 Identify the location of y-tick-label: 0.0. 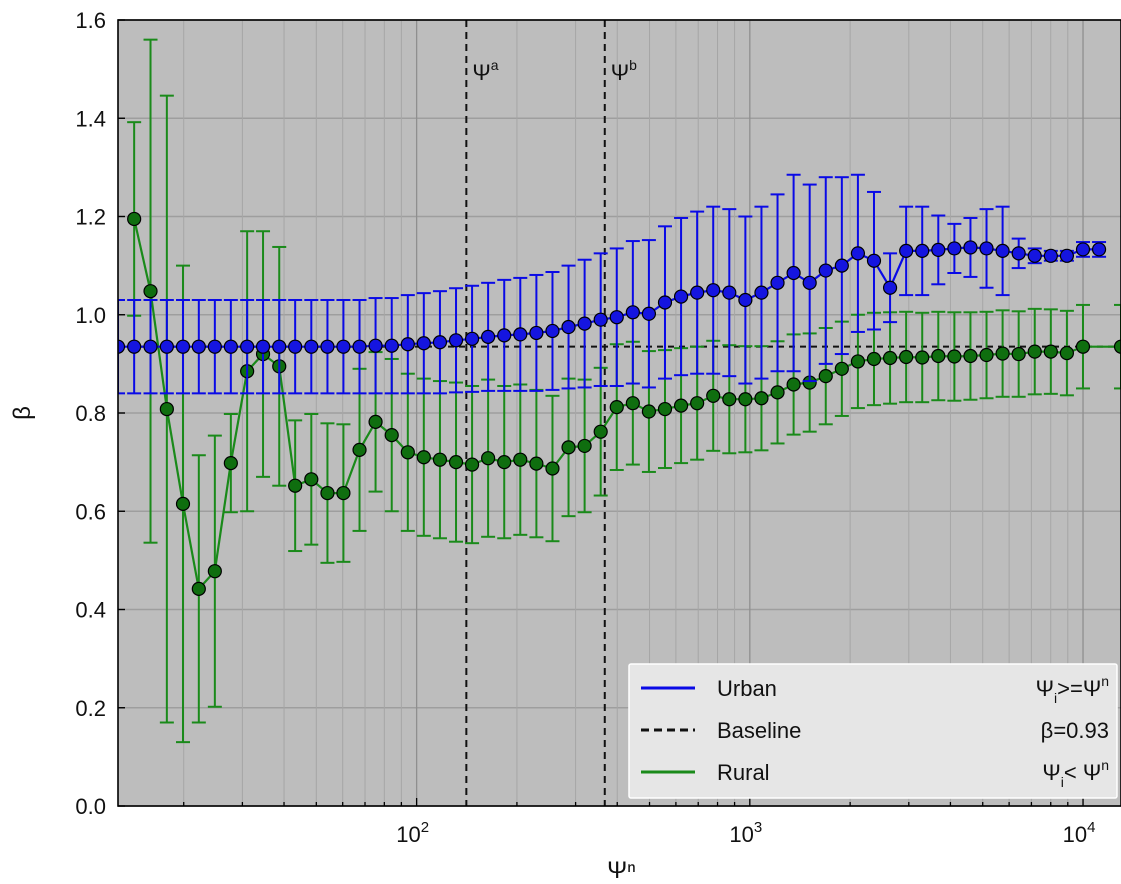
(90, 806).